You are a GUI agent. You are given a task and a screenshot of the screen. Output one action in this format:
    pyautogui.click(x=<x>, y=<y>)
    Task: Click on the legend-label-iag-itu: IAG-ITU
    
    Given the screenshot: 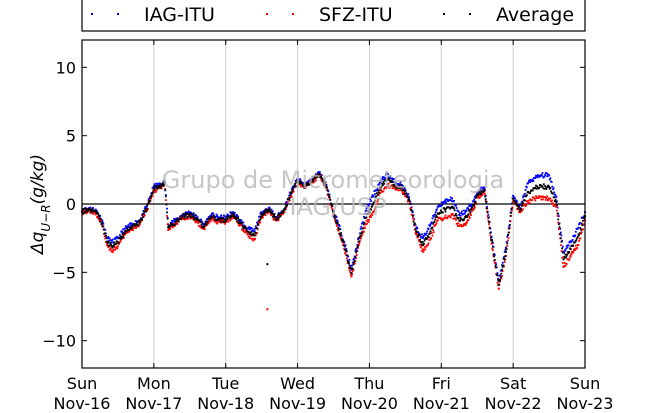 What is the action you would take?
    pyautogui.click(x=179, y=15)
    